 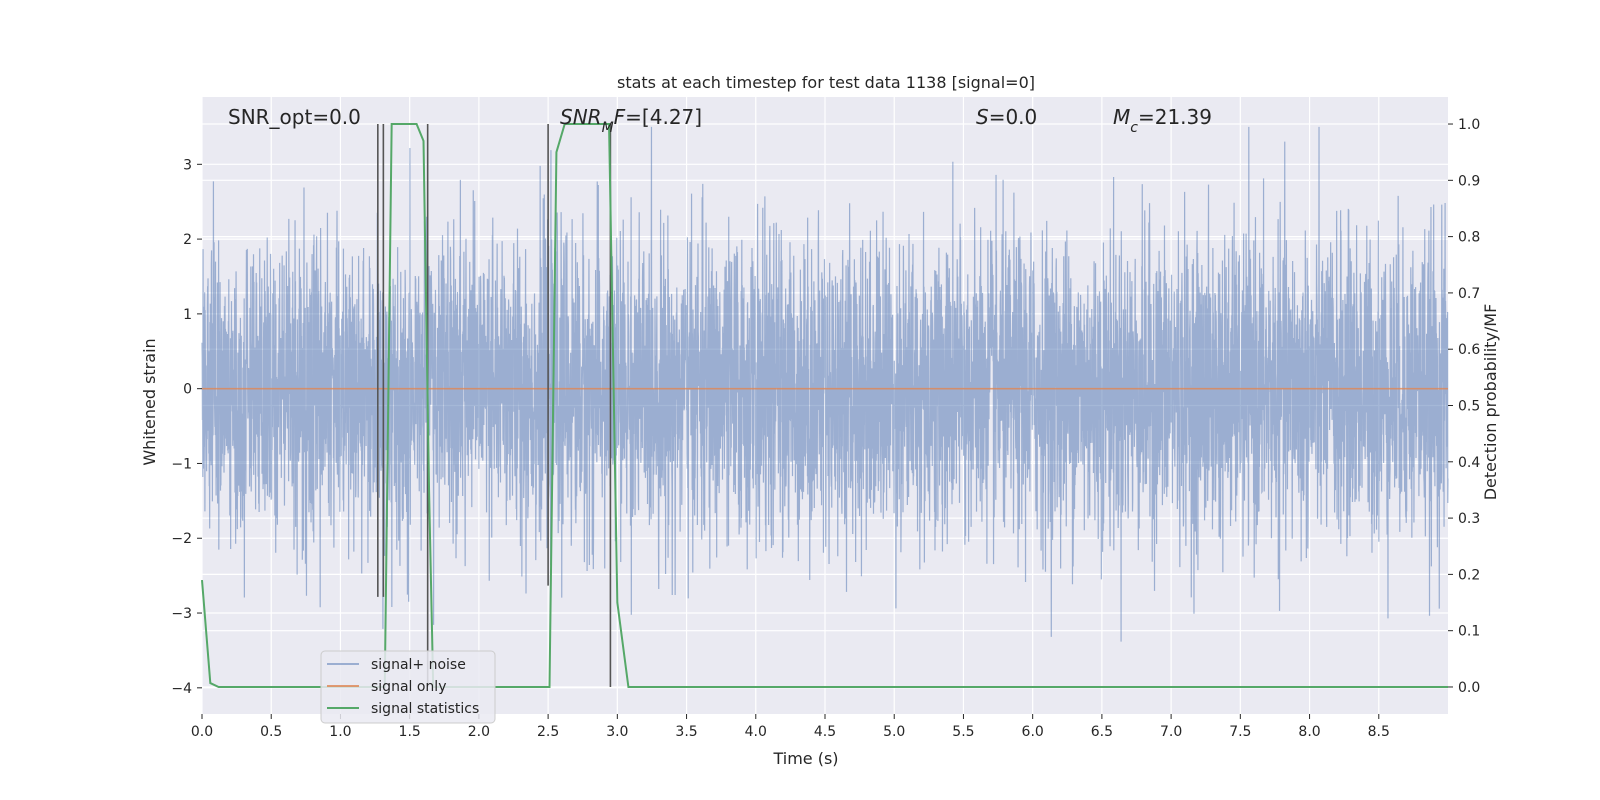 What do you see at coordinates (1469, 575) in the screenshot?
I see `y2-tick-label: 0.2` at bounding box center [1469, 575].